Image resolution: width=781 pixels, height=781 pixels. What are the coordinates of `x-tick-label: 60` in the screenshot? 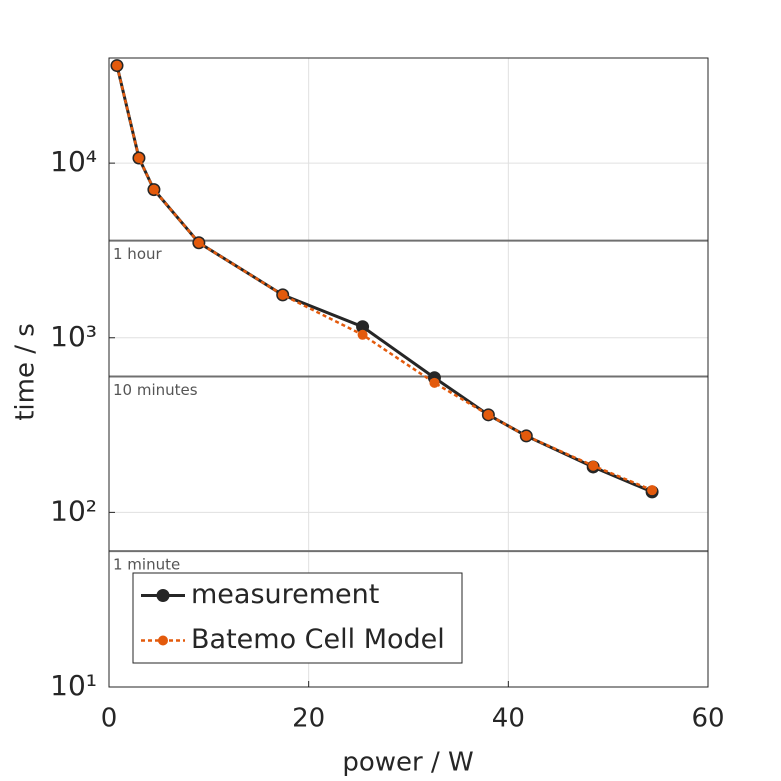 It's located at (707, 719).